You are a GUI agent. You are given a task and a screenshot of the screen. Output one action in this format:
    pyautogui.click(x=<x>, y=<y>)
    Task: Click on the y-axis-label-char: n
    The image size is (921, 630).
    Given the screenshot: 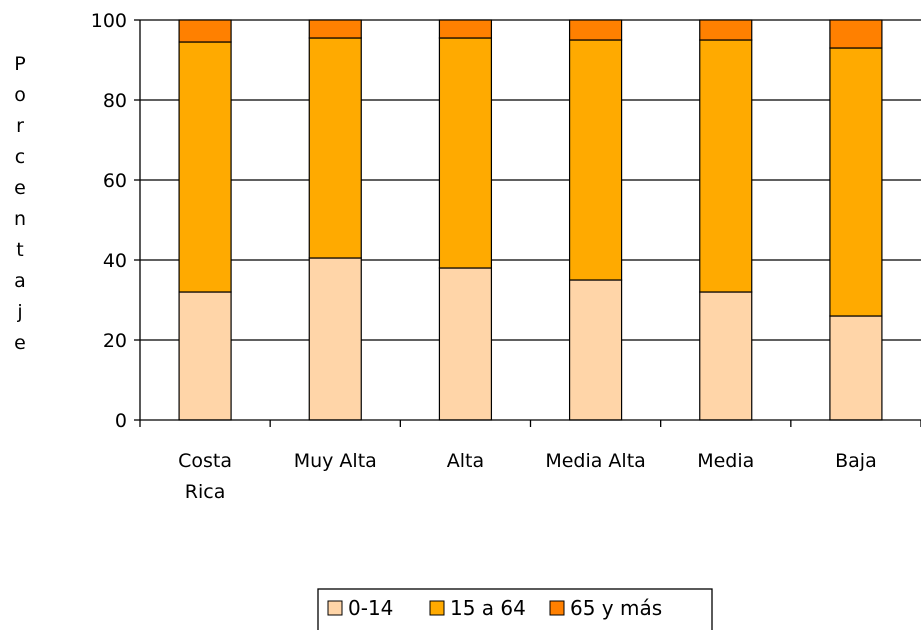 What is the action you would take?
    pyautogui.click(x=20, y=219)
    